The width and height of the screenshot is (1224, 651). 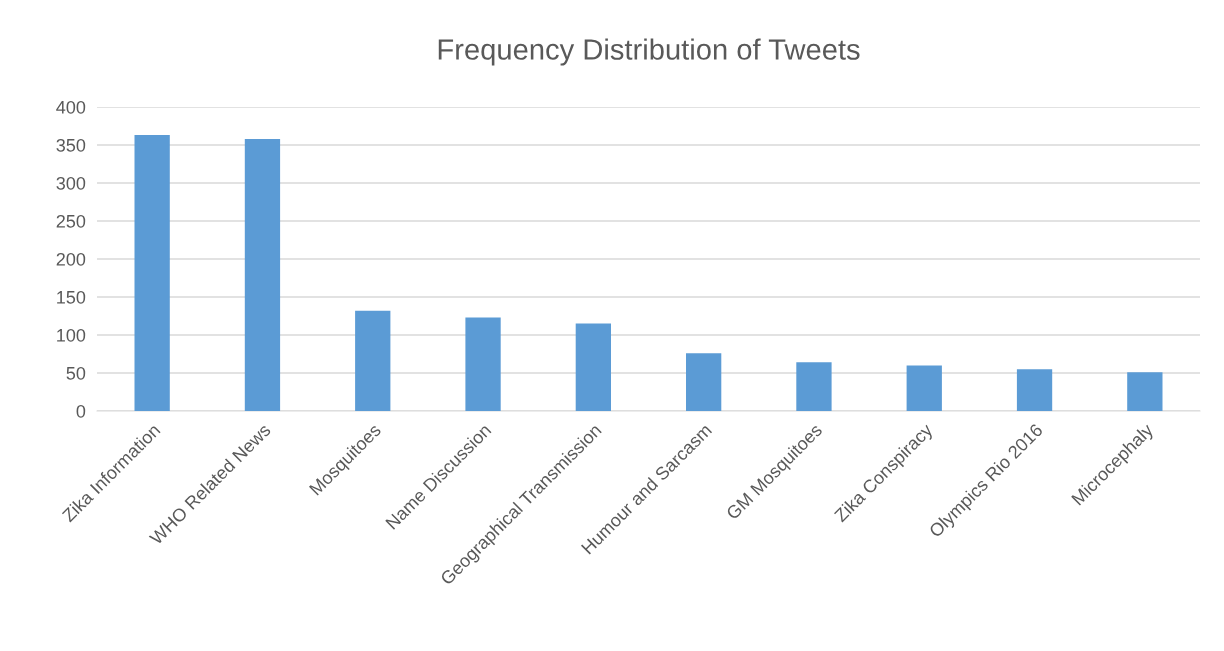 I want to click on y-tick-label: 300, so click(x=71, y=183).